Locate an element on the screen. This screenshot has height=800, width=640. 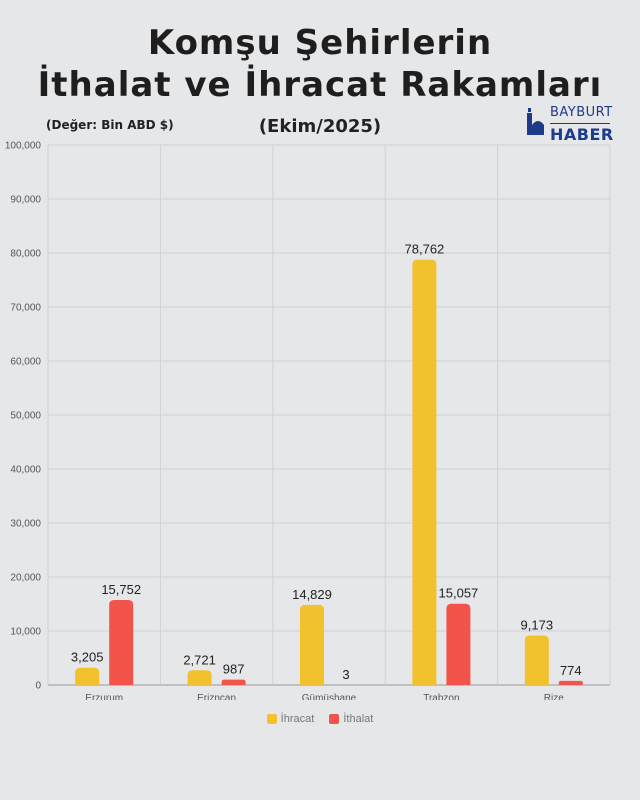
y-tick-label: 50,000 is located at coordinates (25, 416).